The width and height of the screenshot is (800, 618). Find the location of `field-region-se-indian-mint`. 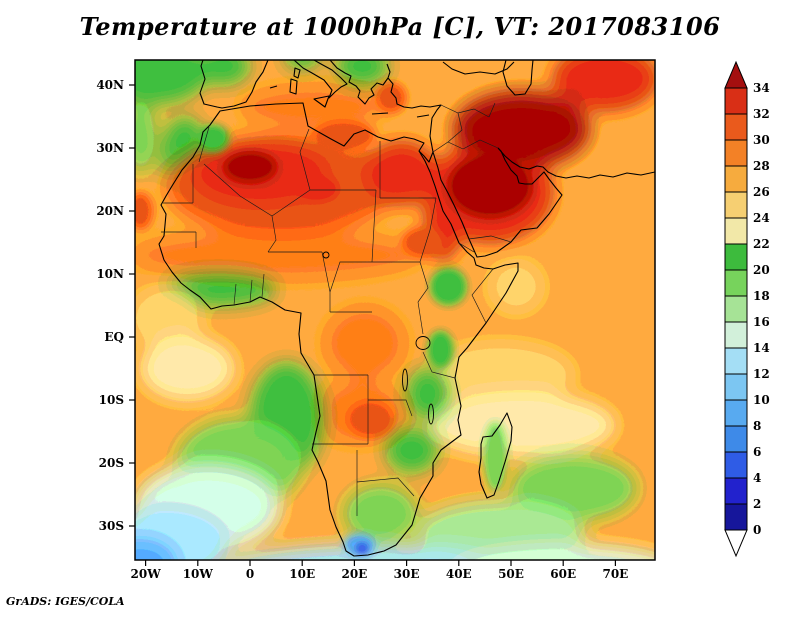

field-region-se-indian-mint is located at coordinates (501, 530).